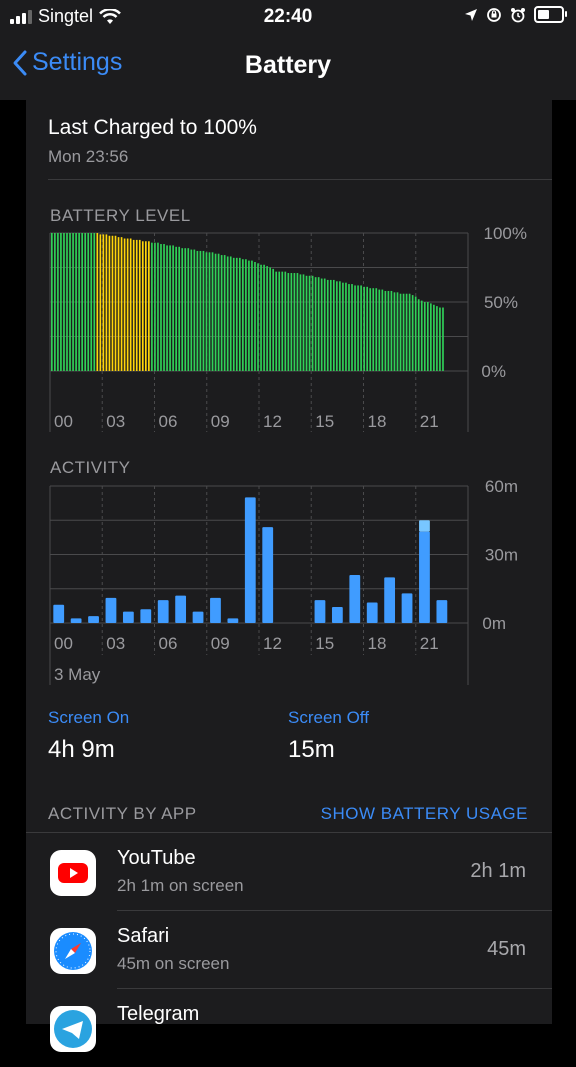  I want to click on app-name: Safari, so click(143, 936).